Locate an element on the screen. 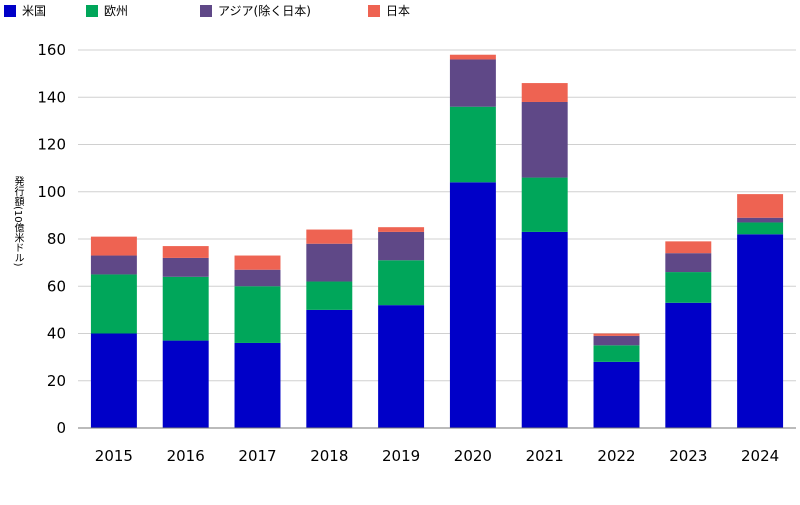 The width and height of the screenshot is (800, 505). x-tick-label-2020: 2020 is located at coordinates (473, 456).